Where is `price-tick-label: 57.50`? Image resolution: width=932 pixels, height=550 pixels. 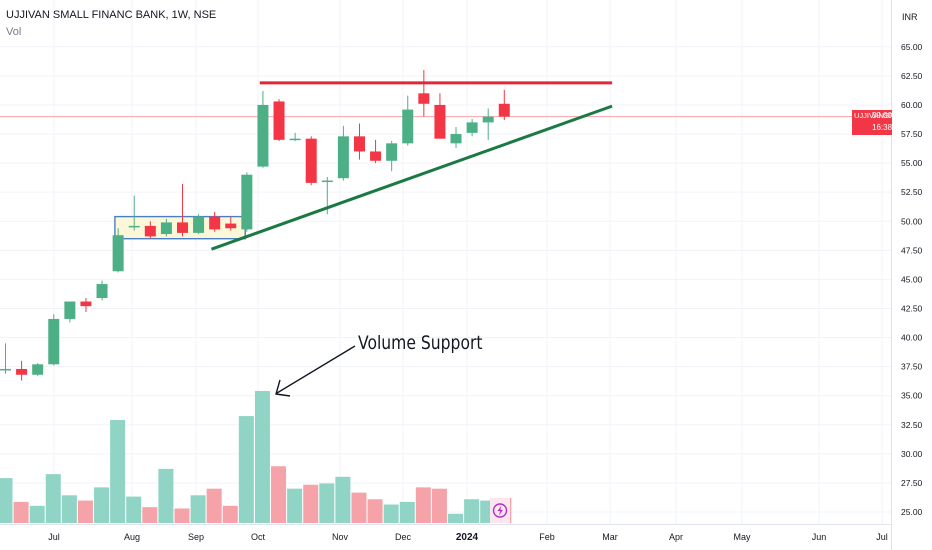
price-tick-label: 57.50 is located at coordinates (912, 134).